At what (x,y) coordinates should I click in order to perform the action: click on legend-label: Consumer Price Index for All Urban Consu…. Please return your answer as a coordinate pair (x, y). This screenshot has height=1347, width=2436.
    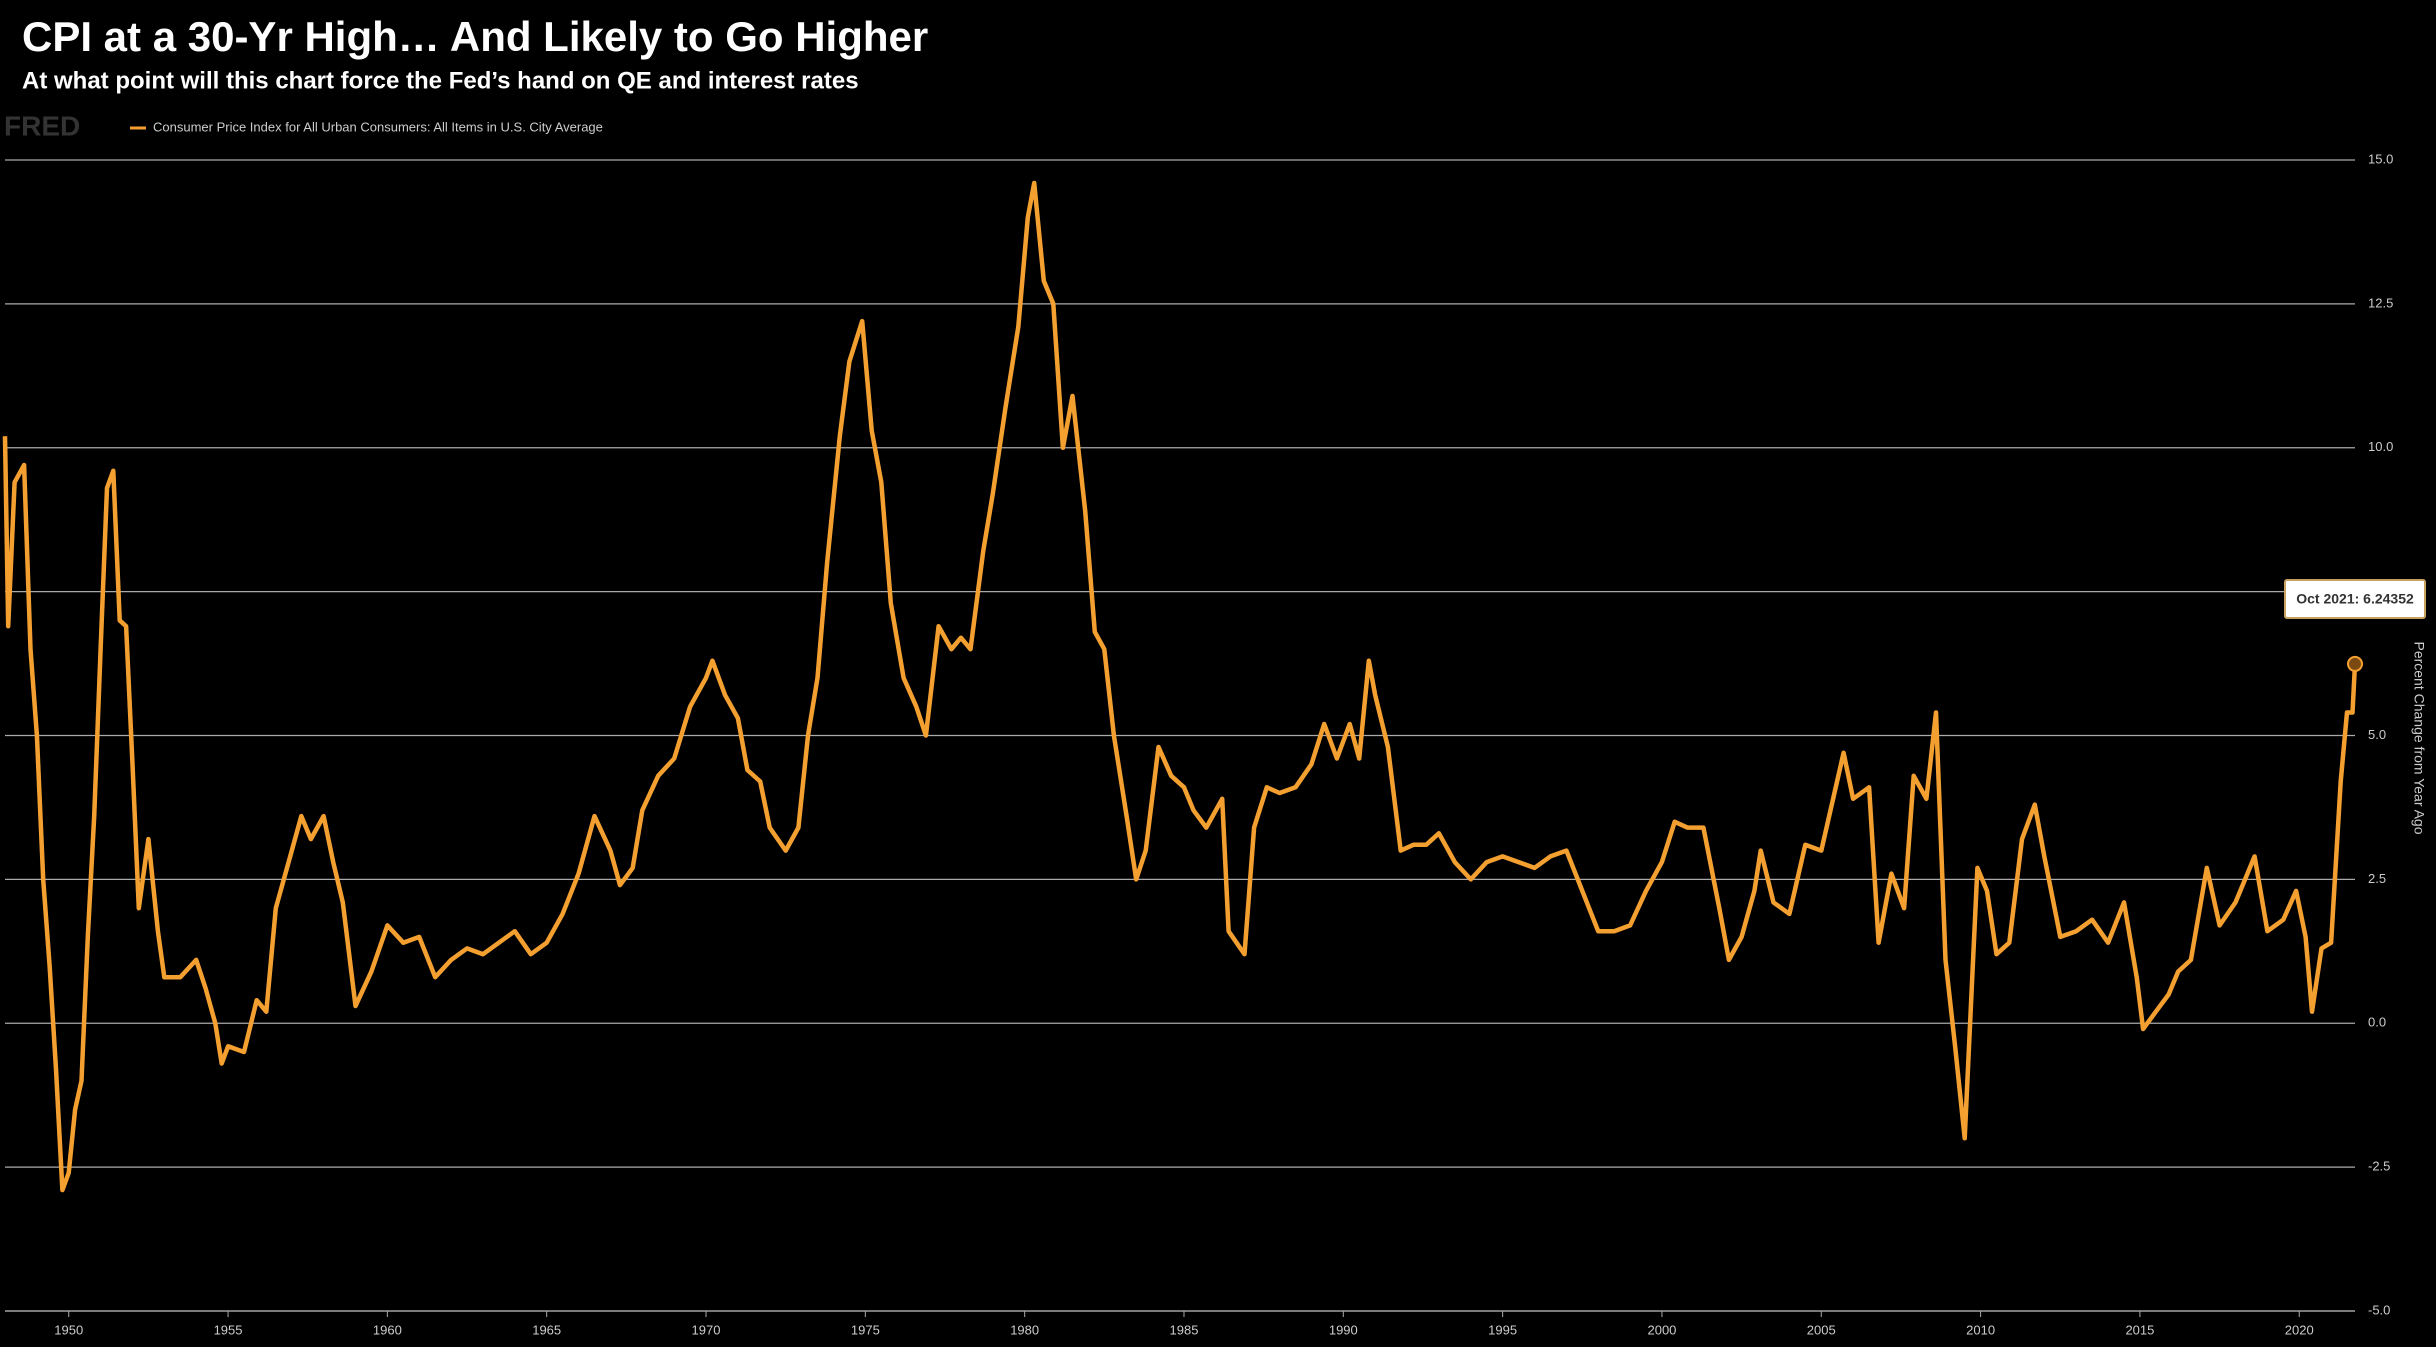
    Looking at the image, I should click on (378, 126).